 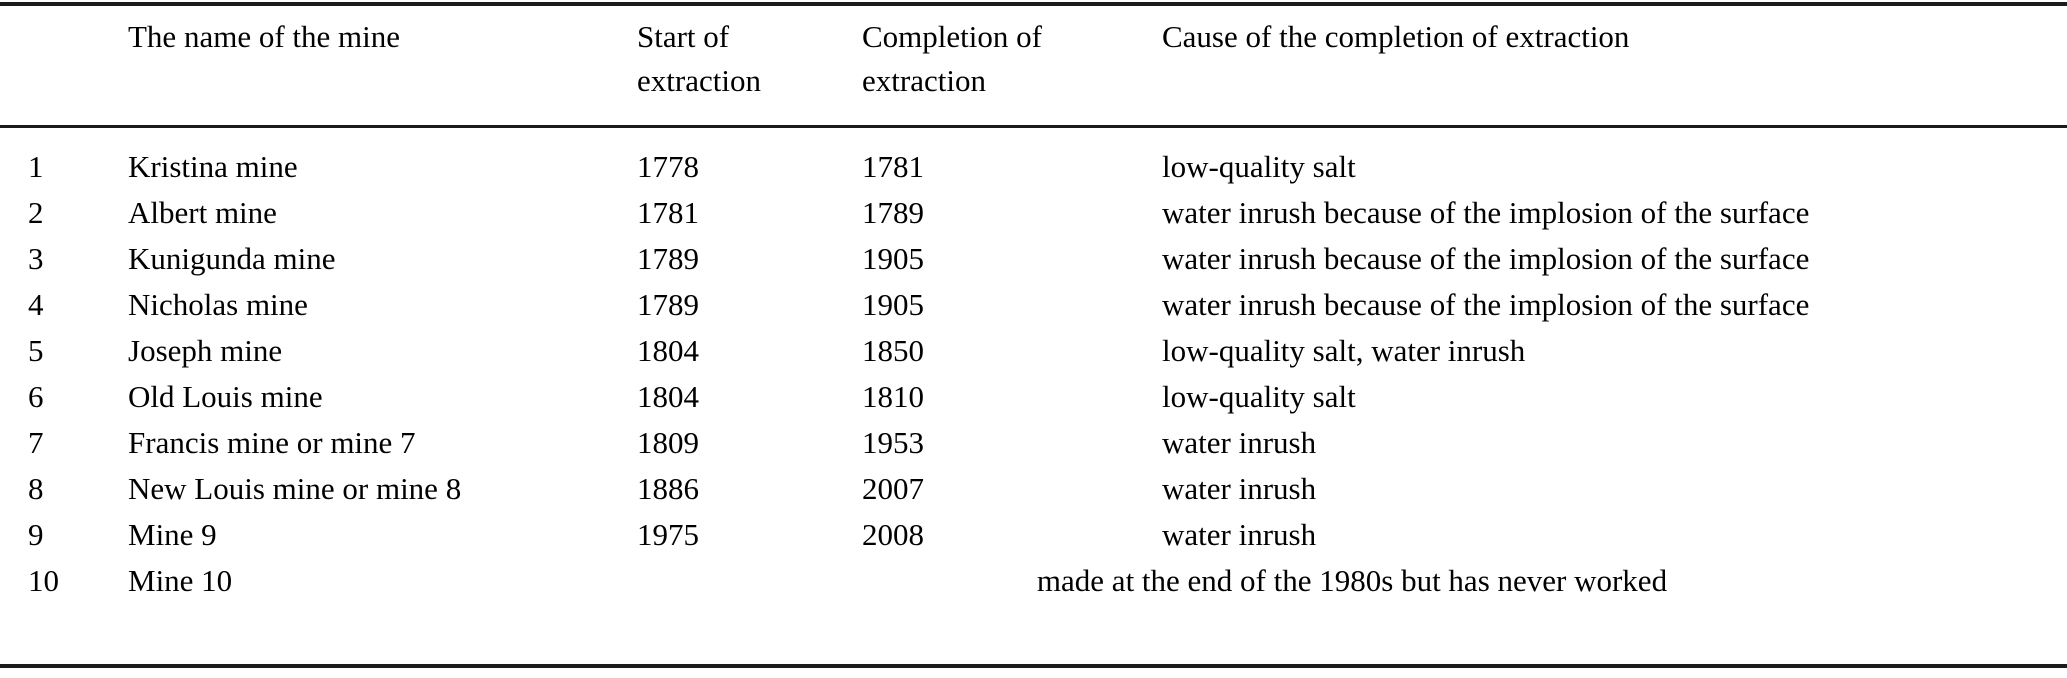 What do you see at coordinates (43, 580) in the screenshot?
I see `row-number-cell: 10` at bounding box center [43, 580].